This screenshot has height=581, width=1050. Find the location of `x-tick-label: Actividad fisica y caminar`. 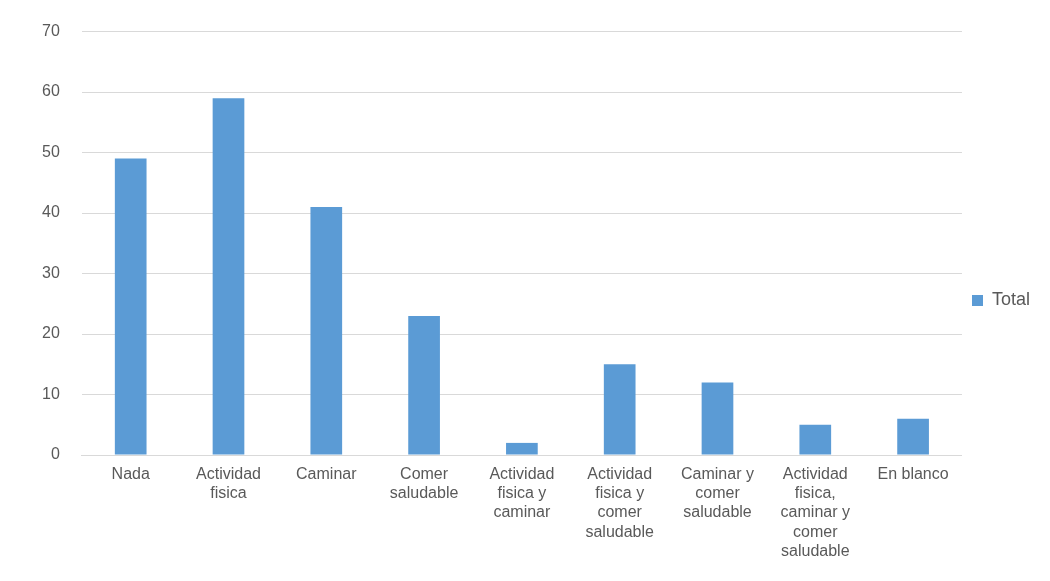

x-tick-label: Actividad fisica y caminar is located at coordinates (522, 493).